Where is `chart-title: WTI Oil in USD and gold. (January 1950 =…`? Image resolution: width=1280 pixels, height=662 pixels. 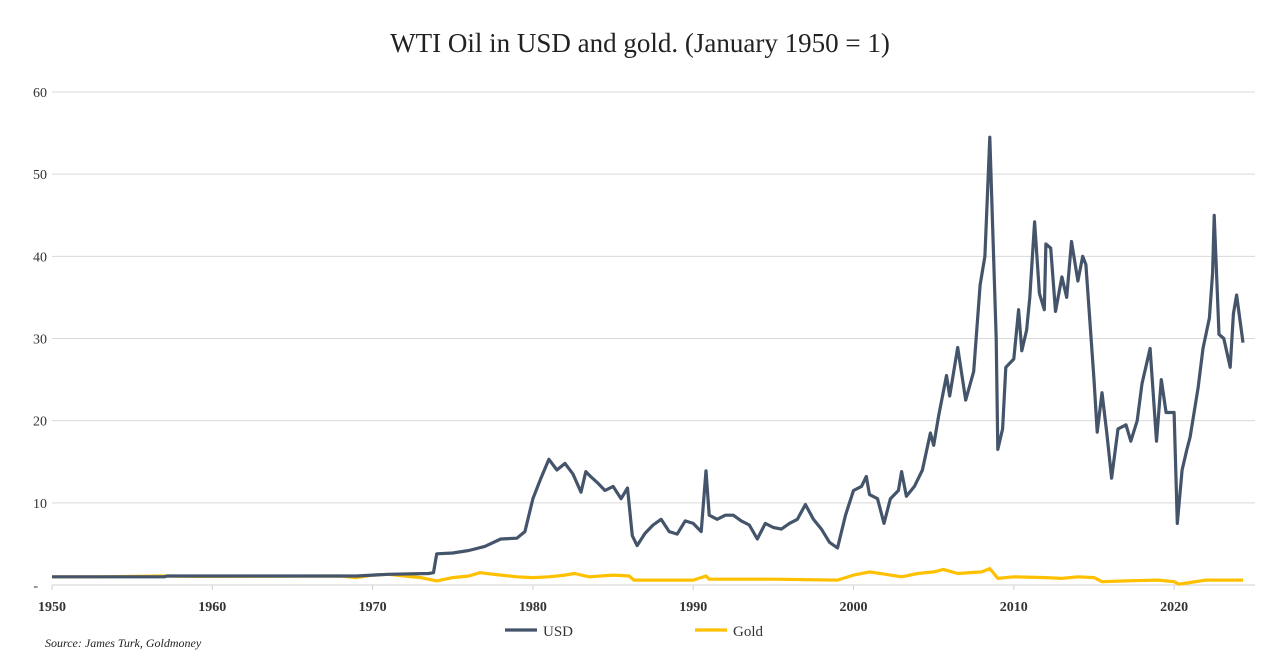 chart-title: WTI Oil in USD and gold. (January 1950 =… is located at coordinates (640, 43).